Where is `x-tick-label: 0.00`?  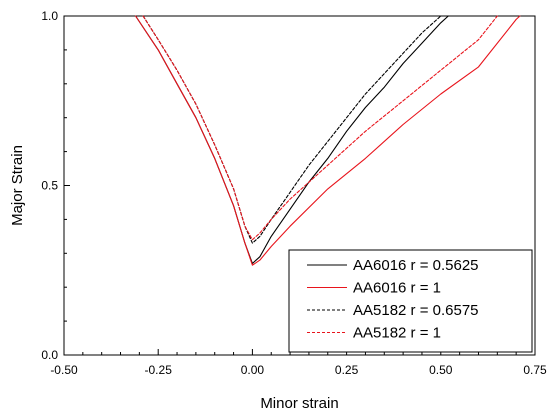
x-tick-label: 0.00 is located at coordinates (253, 370).